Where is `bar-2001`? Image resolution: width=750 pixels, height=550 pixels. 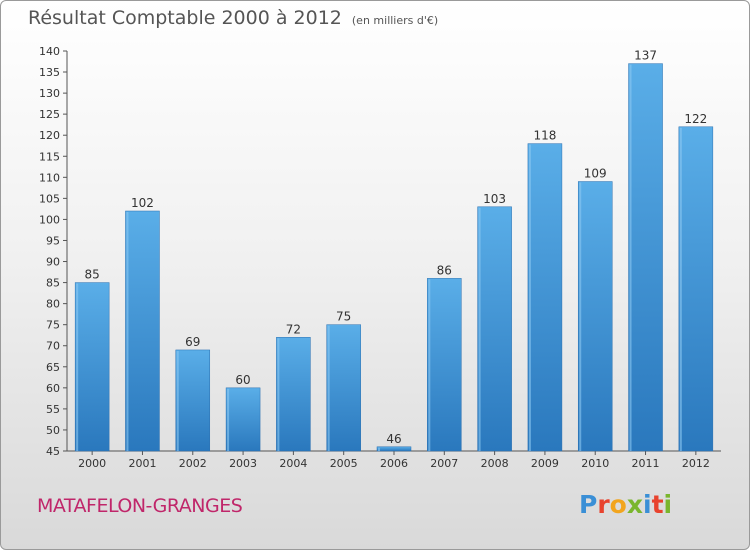 bar-2001 is located at coordinates (142, 331).